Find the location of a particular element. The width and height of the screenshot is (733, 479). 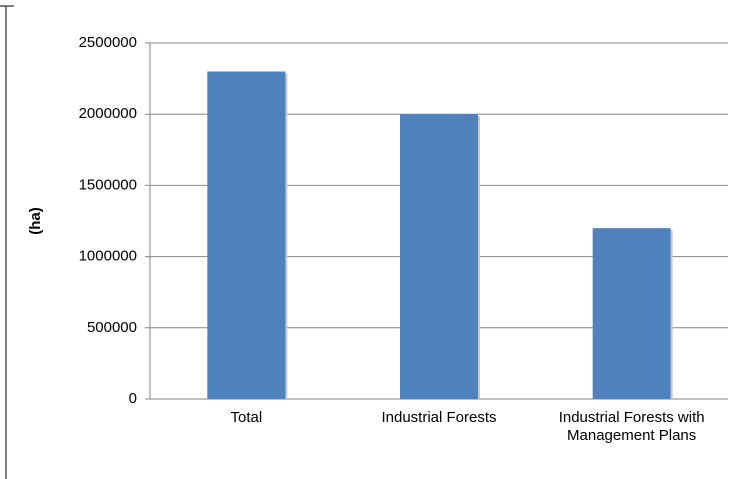

y-tick-label: 0 is located at coordinates (133, 398).